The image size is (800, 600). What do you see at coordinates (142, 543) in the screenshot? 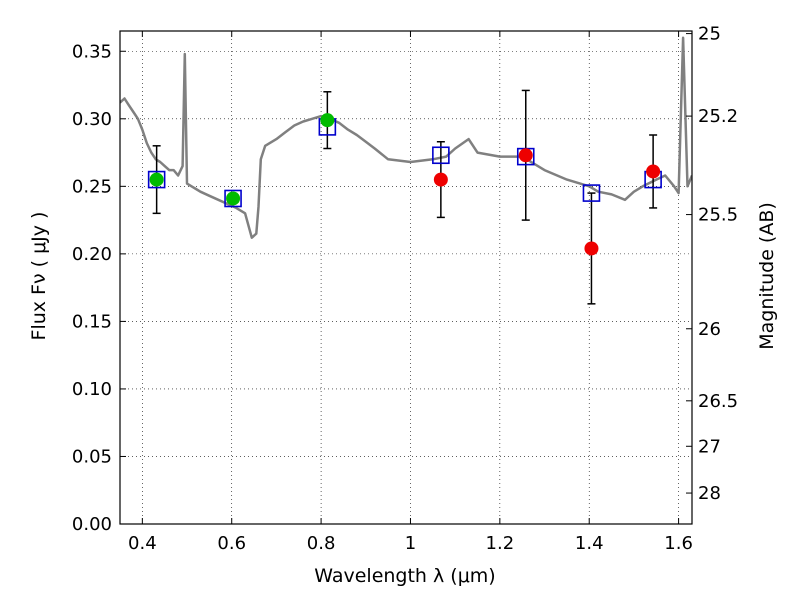
I see `x-tick-label-0: 0.4` at bounding box center [142, 543].